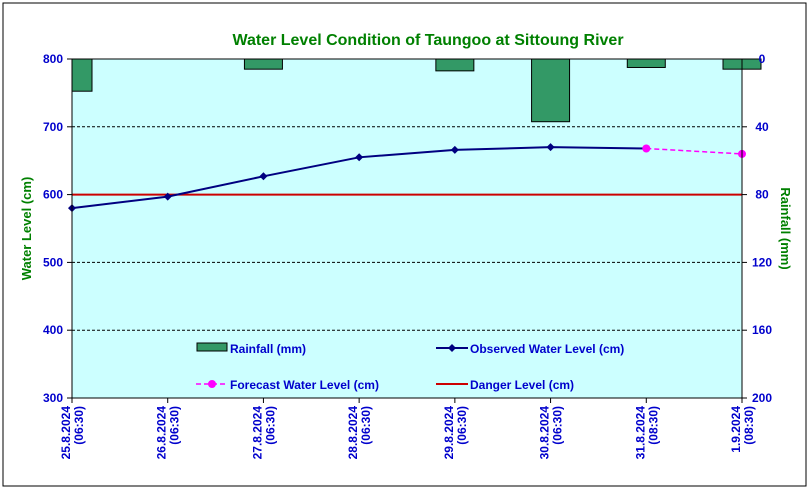 This screenshot has width=811, height=490. What do you see at coordinates (547, 349) in the screenshot?
I see `legend-observed-label: Observed Water Level (cm)` at bounding box center [547, 349].